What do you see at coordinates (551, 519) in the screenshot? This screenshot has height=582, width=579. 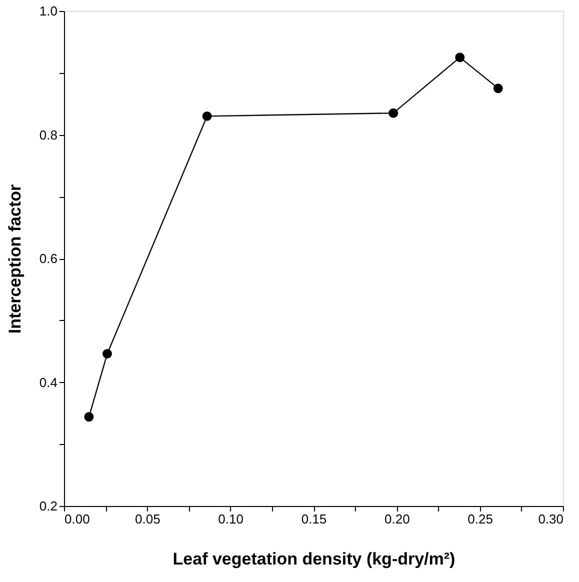 I see `x-tick-label: 0.30` at bounding box center [551, 519].